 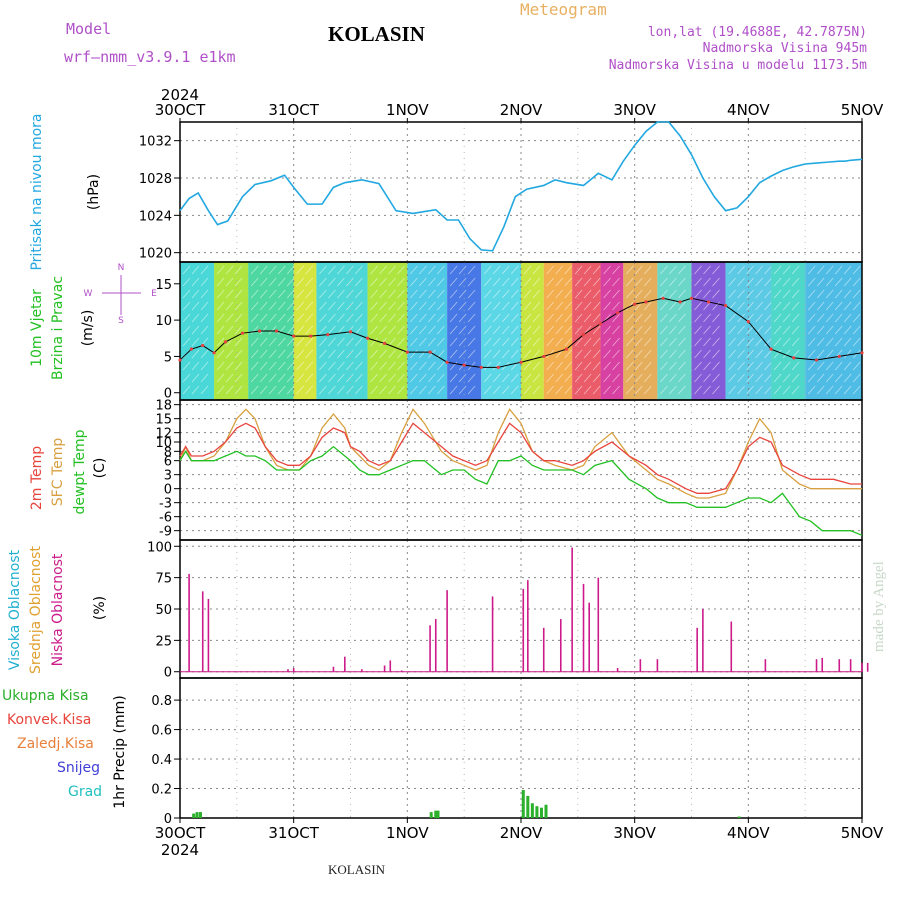 I want to click on xtick-label-top: 1NOV, so click(x=407, y=110).